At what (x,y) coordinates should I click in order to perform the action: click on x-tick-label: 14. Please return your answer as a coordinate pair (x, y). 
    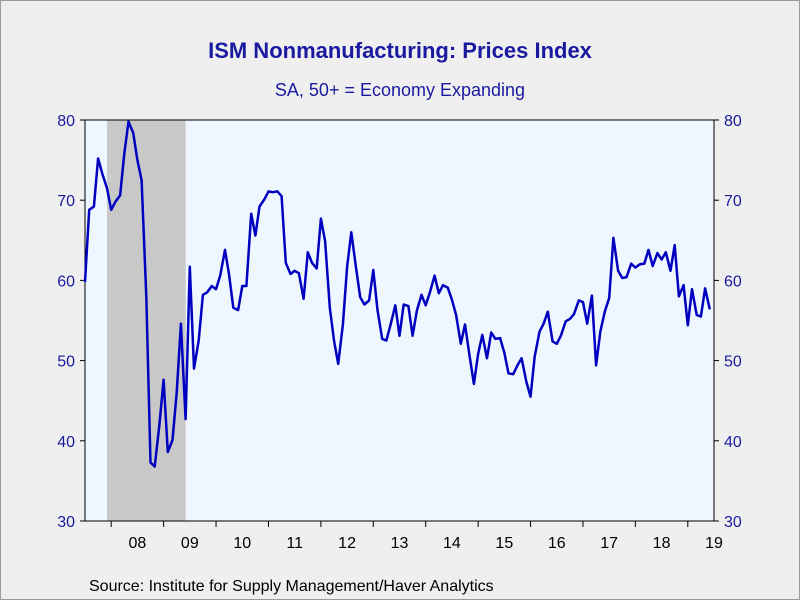
    Looking at the image, I should click on (452, 543).